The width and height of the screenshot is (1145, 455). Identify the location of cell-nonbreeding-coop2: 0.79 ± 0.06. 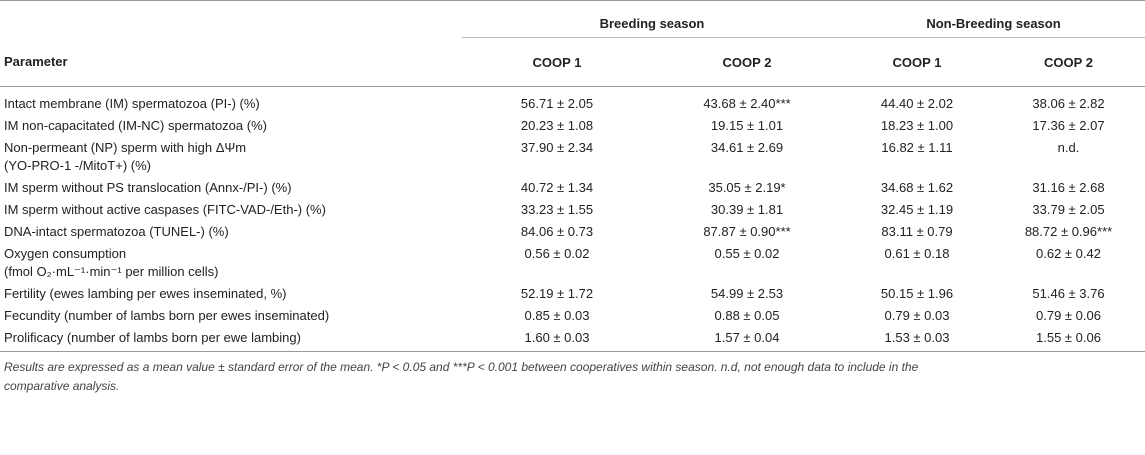
(1068, 315).